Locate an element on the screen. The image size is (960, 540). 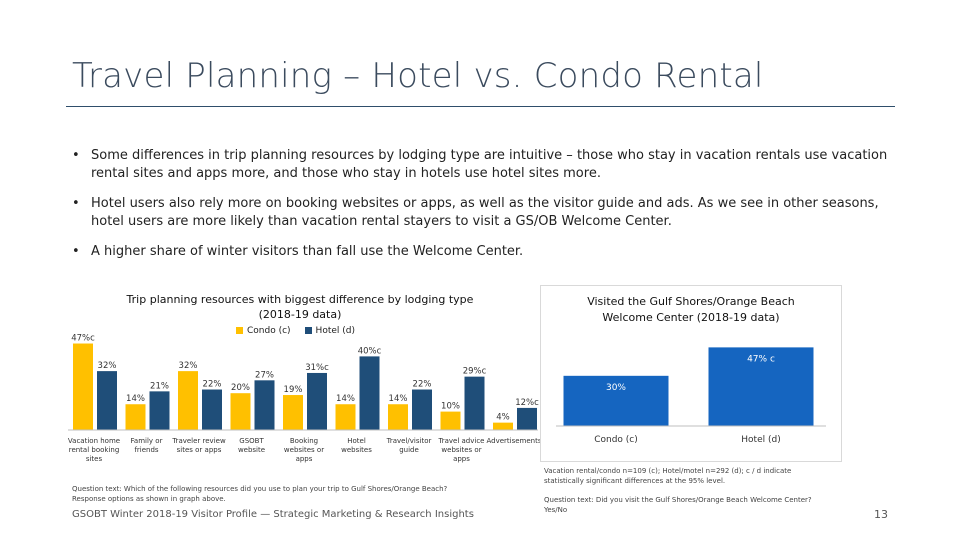
slide-title: Travel Planning – Hotel vs. Condo Rental is located at coordinates (418, 76).